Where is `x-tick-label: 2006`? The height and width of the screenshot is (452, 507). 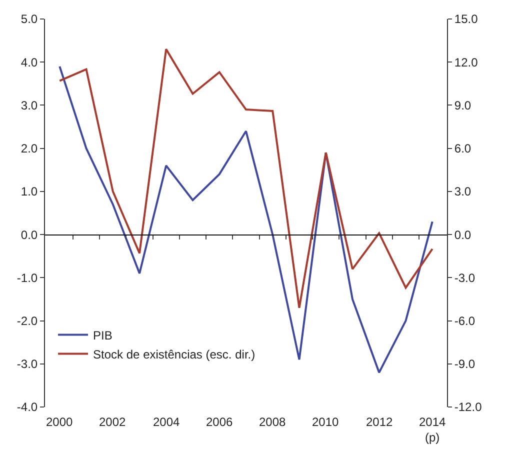 x-tick-label: 2006 is located at coordinates (220, 422).